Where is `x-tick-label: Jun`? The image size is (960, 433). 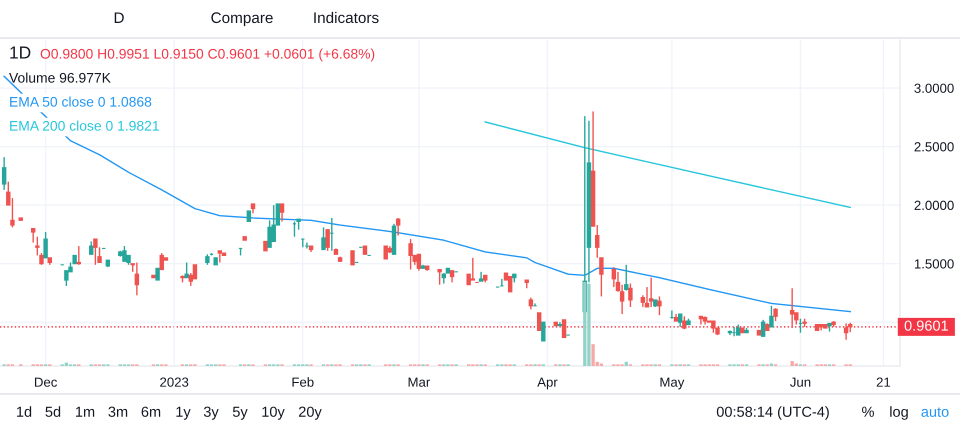
x-tick-label: Jun is located at coordinates (800, 382).